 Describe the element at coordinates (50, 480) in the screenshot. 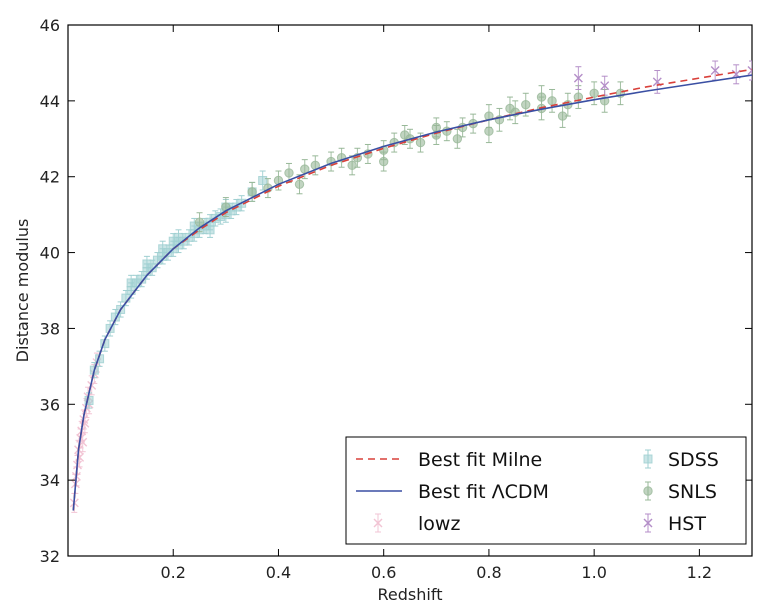

I see `y-tick-label: 34` at that location.